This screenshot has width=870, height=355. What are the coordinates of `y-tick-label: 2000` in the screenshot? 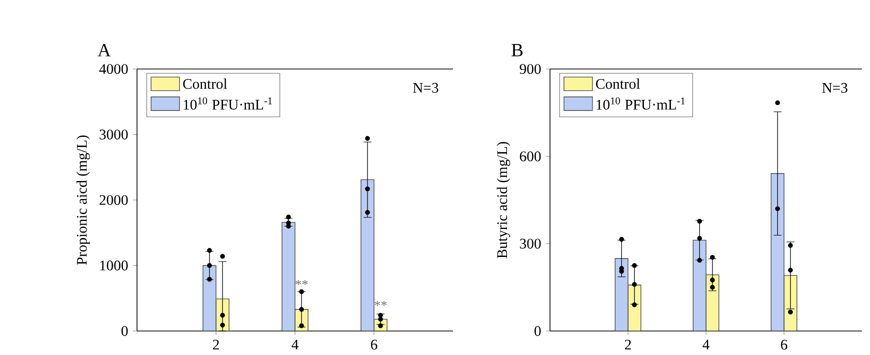 It's located at (114, 200).